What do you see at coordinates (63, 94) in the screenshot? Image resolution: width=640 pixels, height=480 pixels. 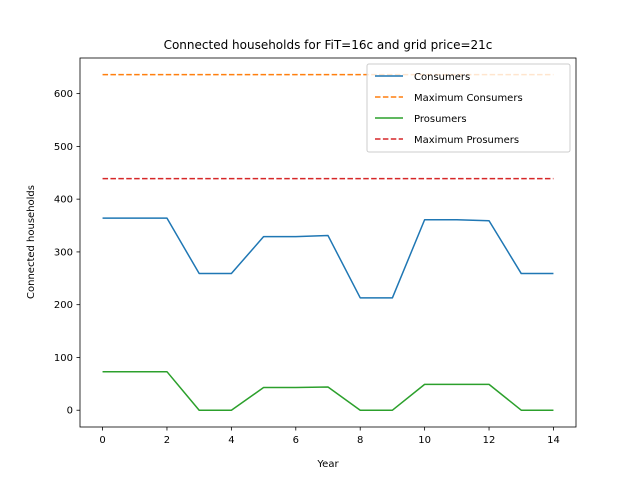 I see `y-tick-label: 600` at bounding box center [63, 94].